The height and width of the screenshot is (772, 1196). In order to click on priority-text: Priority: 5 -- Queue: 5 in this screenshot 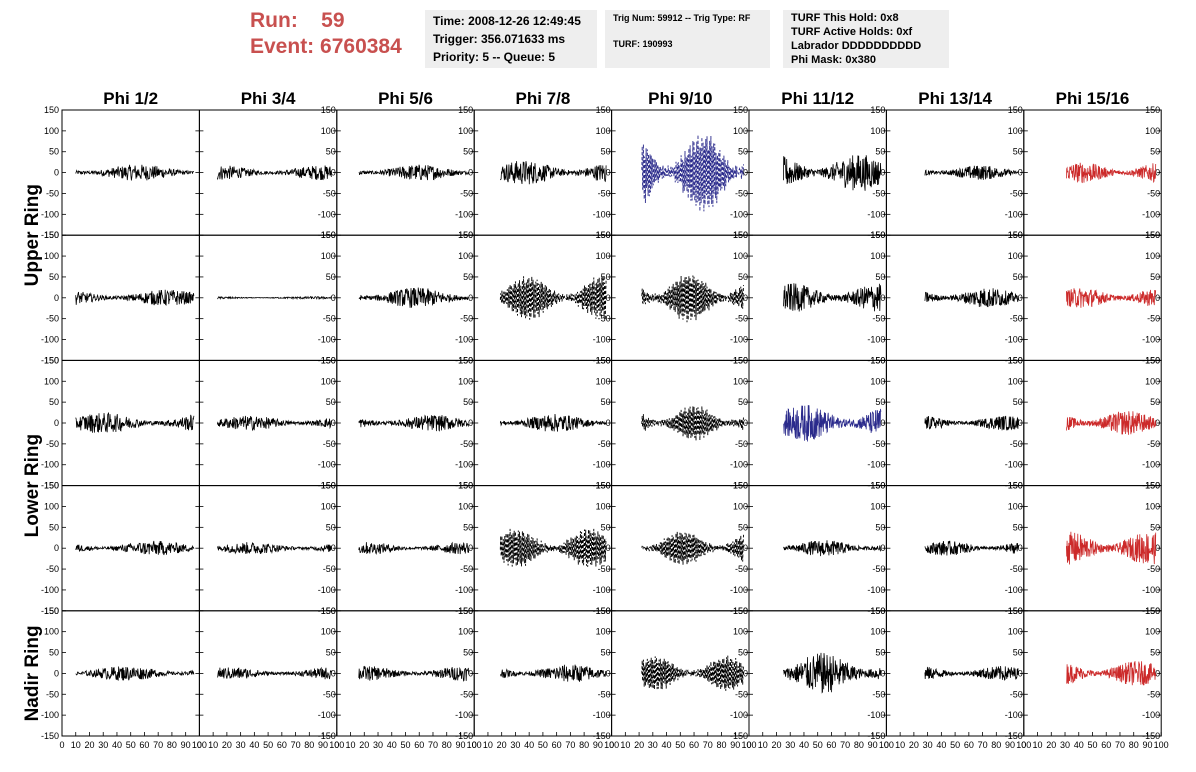, I will do `click(494, 57)`.